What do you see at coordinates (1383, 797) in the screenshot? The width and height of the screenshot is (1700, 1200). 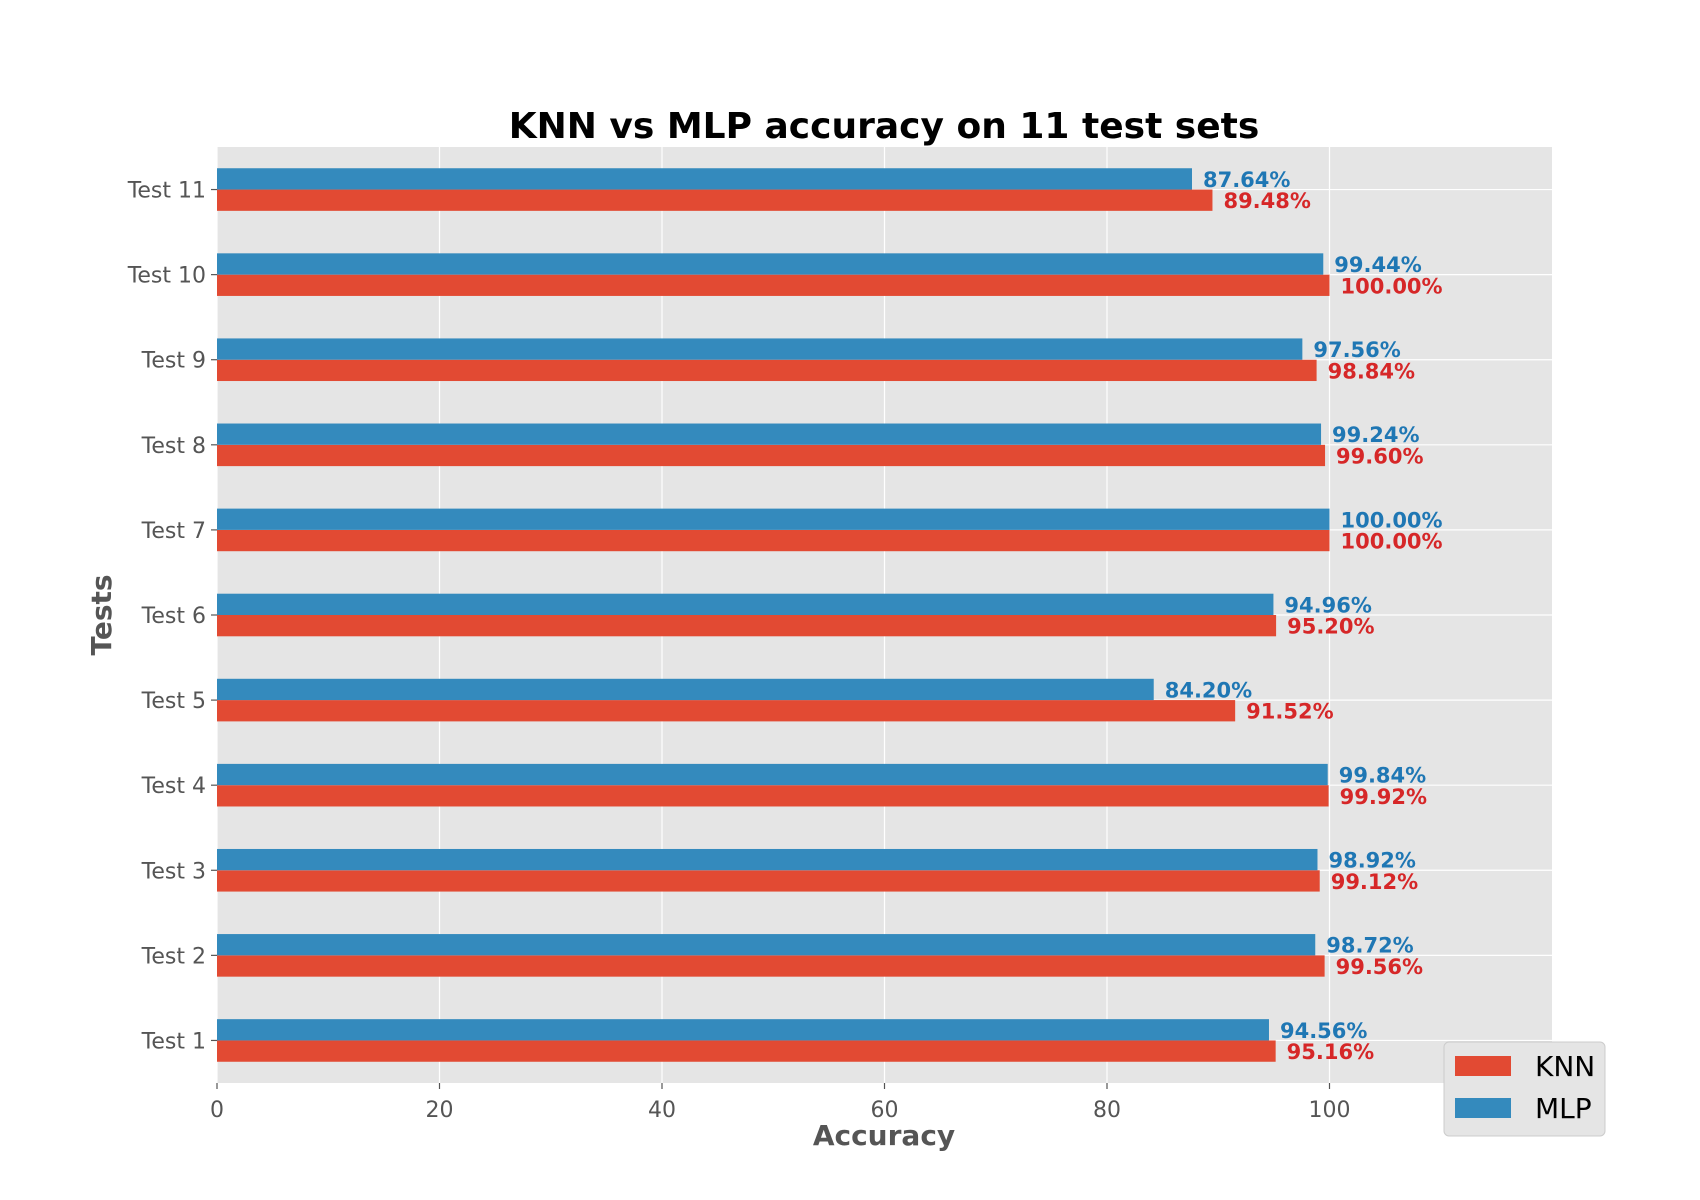 I see `knn-data-label: 99.92%` at bounding box center [1383, 797].